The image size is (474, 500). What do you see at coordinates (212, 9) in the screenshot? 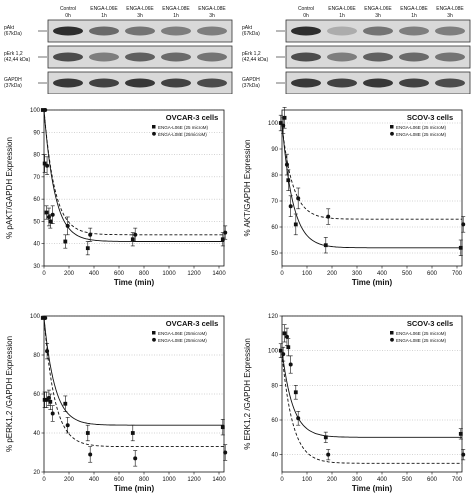
I see `blot-column-treatment: ENGA-L08E` at bounding box center [212, 9].